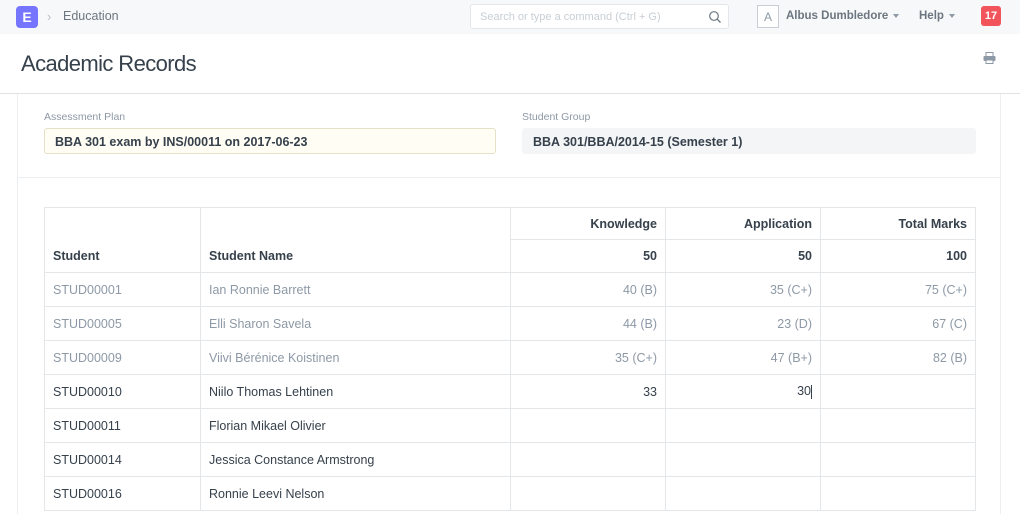 Image resolution: width=1020 pixels, height=514 pixels. What do you see at coordinates (355, 357) in the screenshot?
I see `student-name: Viivi Bérénice Koistinen` at bounding box center [355, 357].